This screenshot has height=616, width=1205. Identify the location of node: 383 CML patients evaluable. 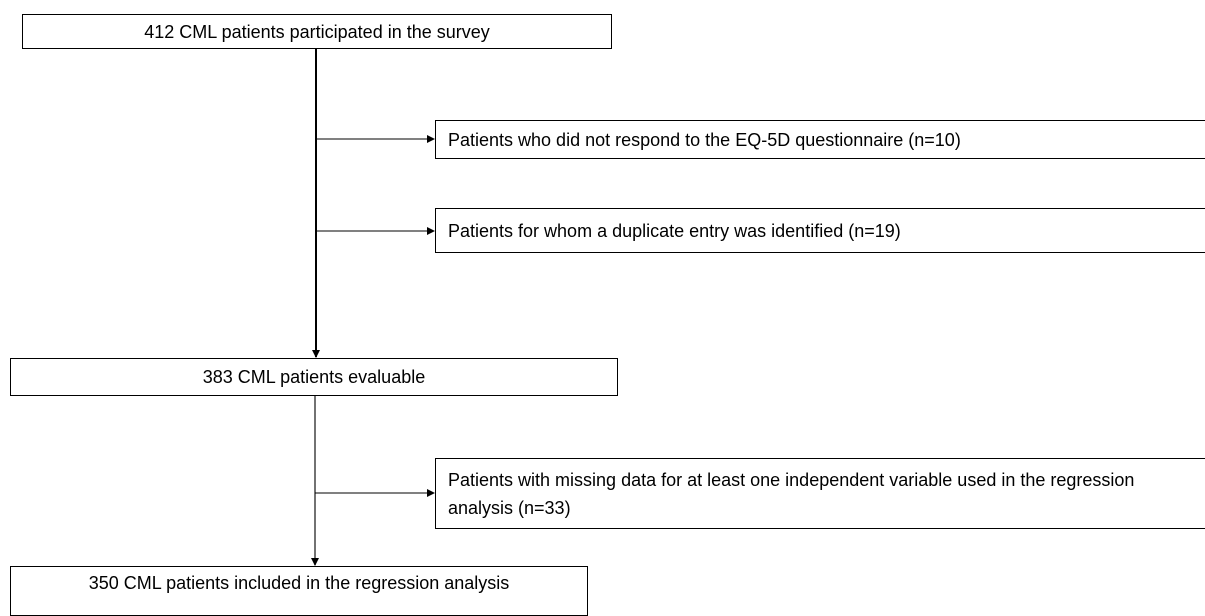
(314, 377).